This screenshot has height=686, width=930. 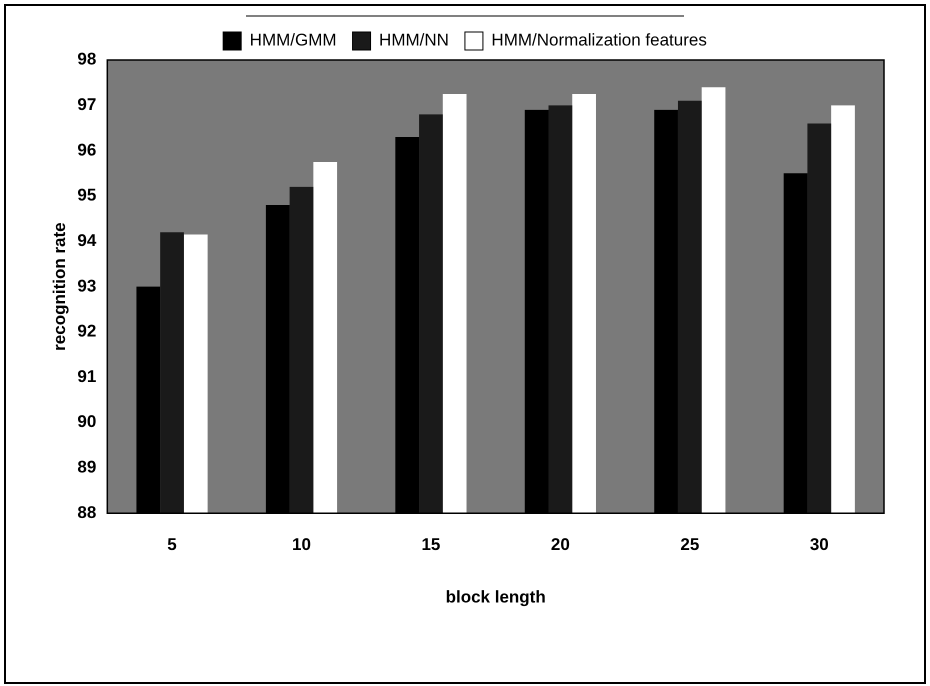 What do you see at coordinates (819, 544) in the screenshot?
I see `x-tick-label: 30` at bounding box center [819, 544].